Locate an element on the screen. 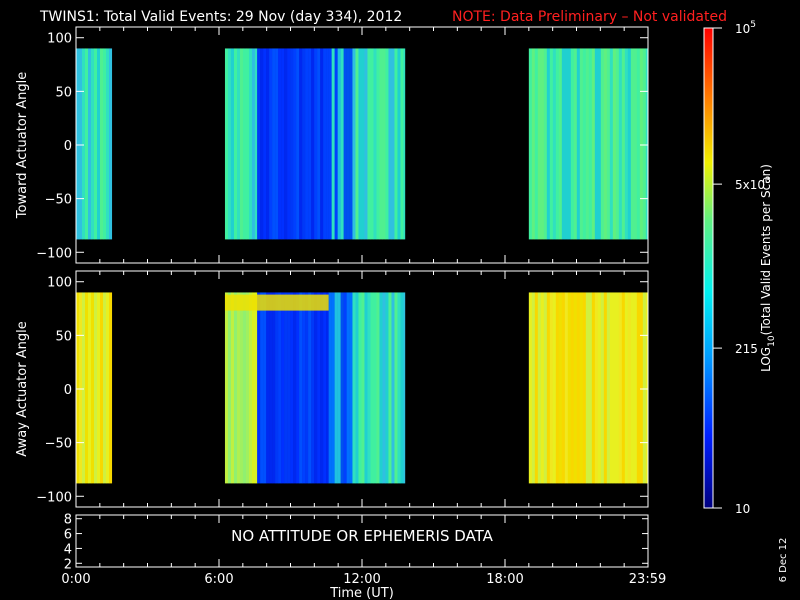 The width and height of the screenshot is (800, 600). no-data-message: NO ATTITUDE OR EPHEMERIS DATA is located at coordinates (362, 536).